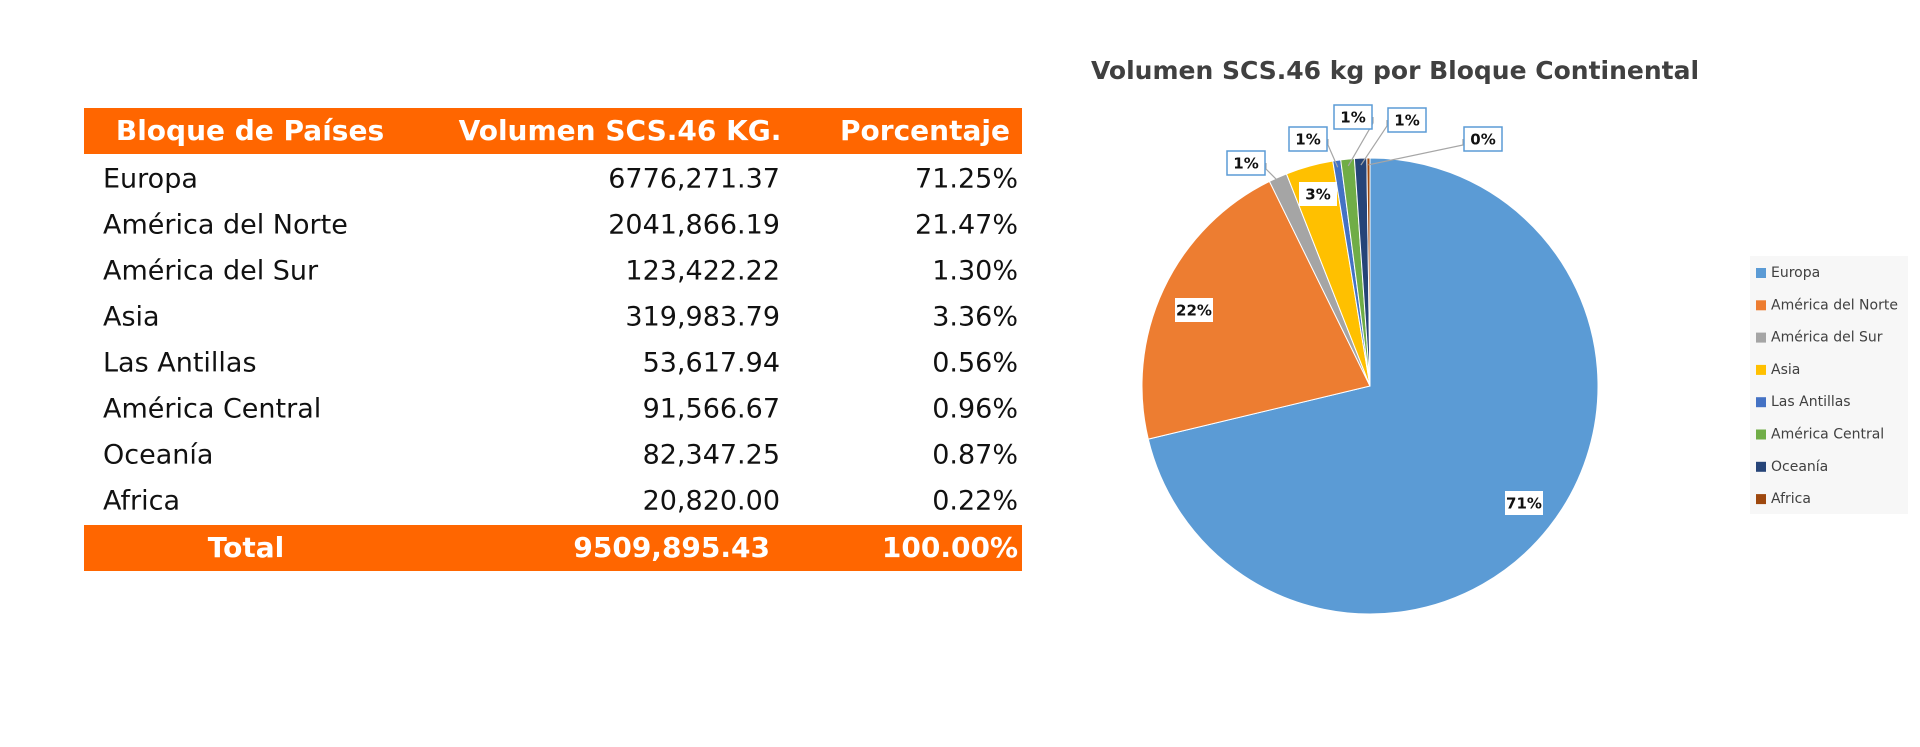  What do you see at coordinates (1834, 305) in the screenshot?
I see `legend-label: América del Norte` at bounding box center [1834, 305].